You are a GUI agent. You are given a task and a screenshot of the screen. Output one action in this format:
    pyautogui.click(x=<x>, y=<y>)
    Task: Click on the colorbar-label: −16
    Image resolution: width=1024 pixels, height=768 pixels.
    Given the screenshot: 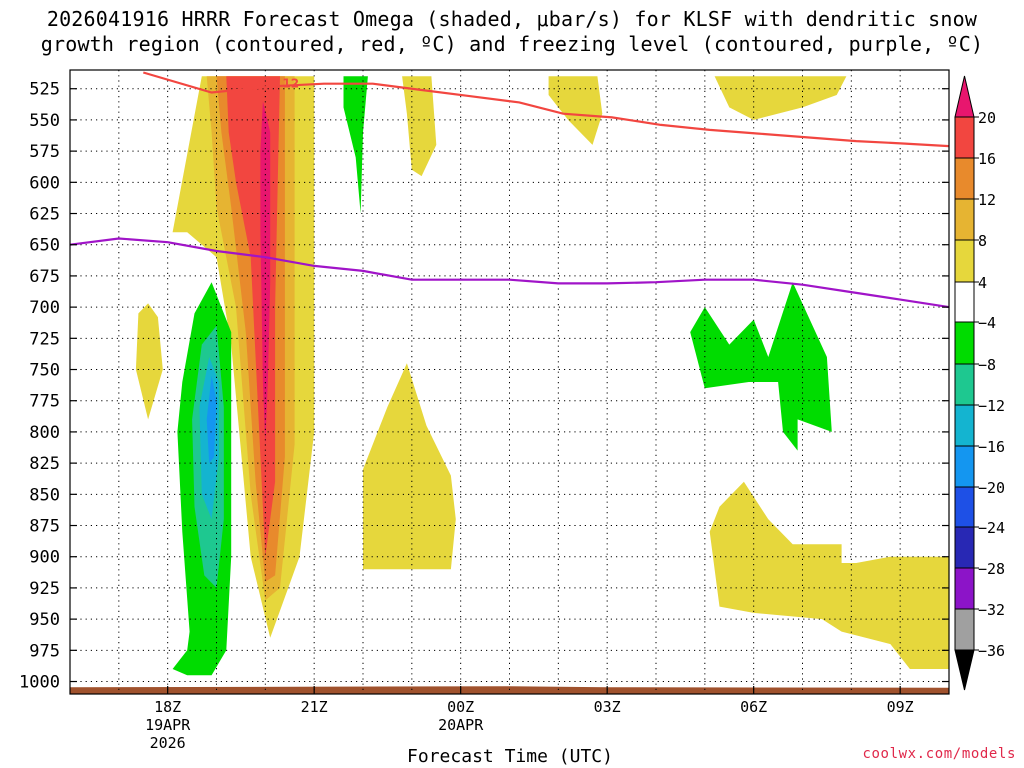 What is the action you would take?
    pyautogui.click(x=991, y=447)
    